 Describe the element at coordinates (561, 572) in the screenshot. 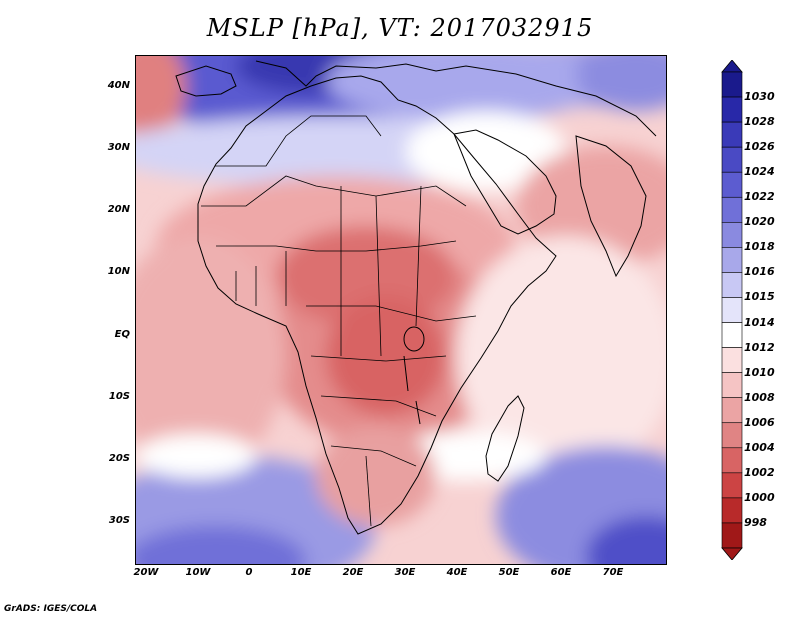

I see `lon-tick-label: 60E` at that location.